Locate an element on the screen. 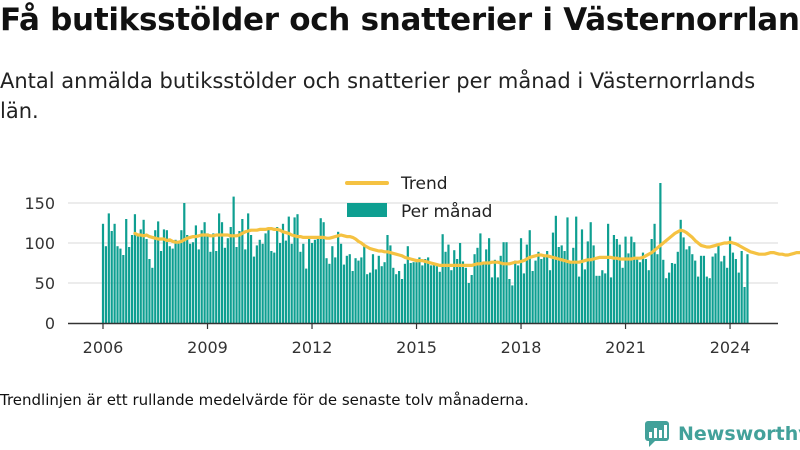 This screenshot has height=450, width=800. brand-logo-link: Newsworthy is located at coordinates (722, 434).